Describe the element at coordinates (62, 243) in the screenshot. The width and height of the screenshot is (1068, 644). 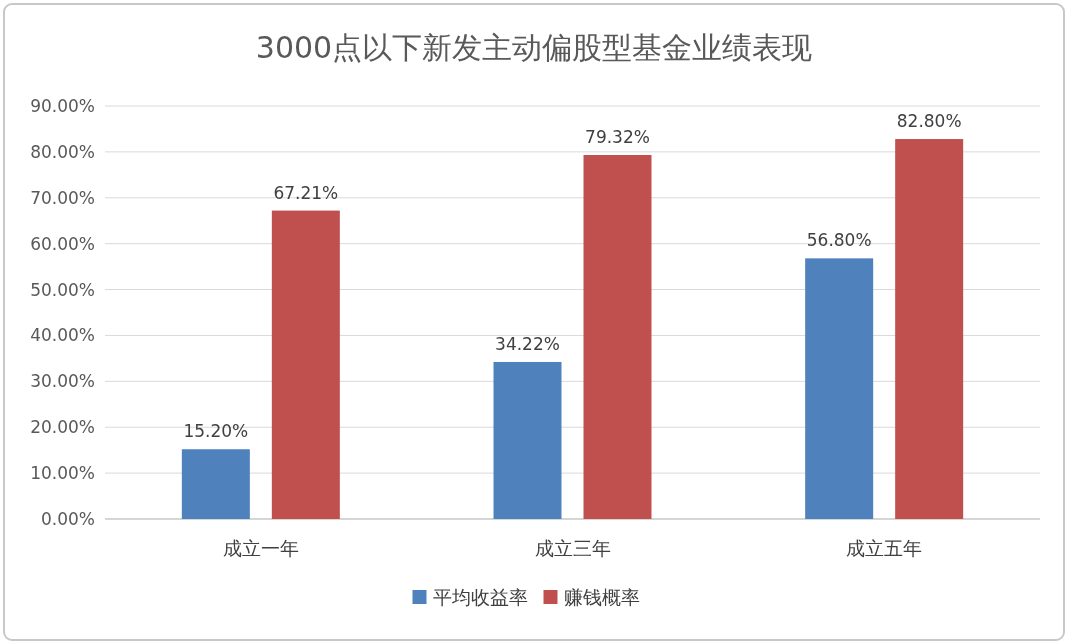
I see `y-tick-label: 60.00%` at that location.